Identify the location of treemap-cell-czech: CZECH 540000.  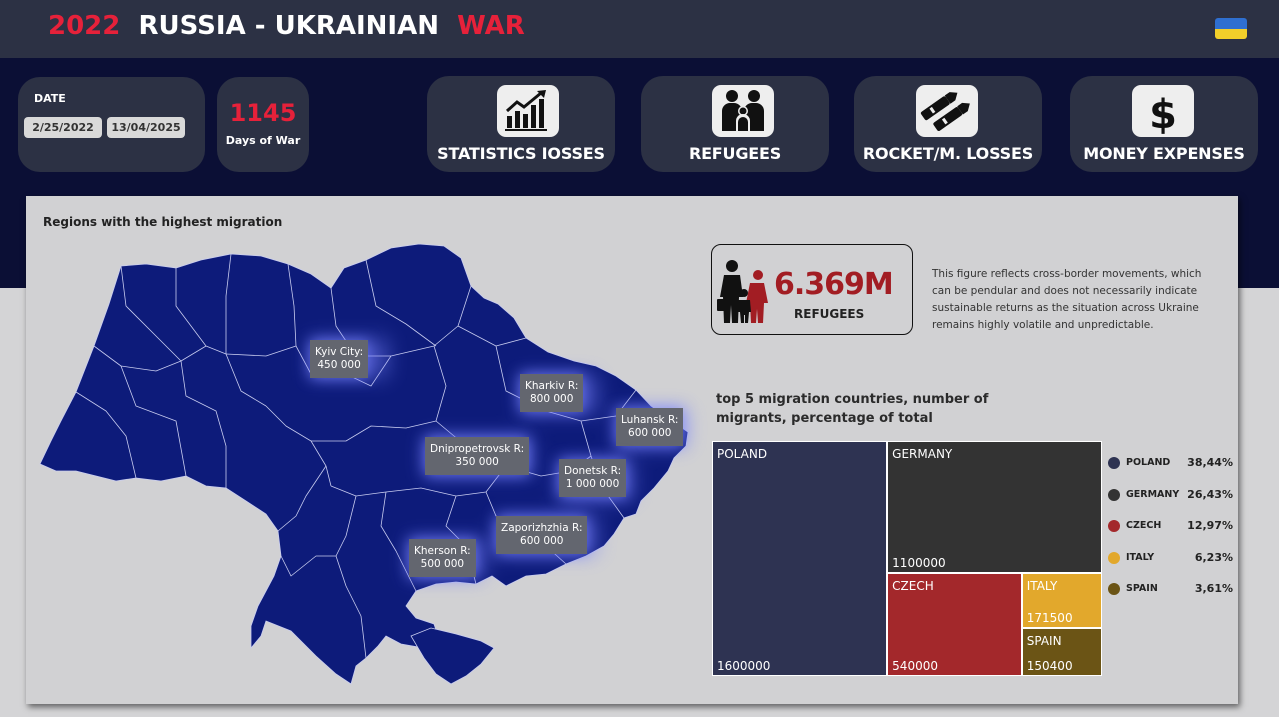
(954, 624).